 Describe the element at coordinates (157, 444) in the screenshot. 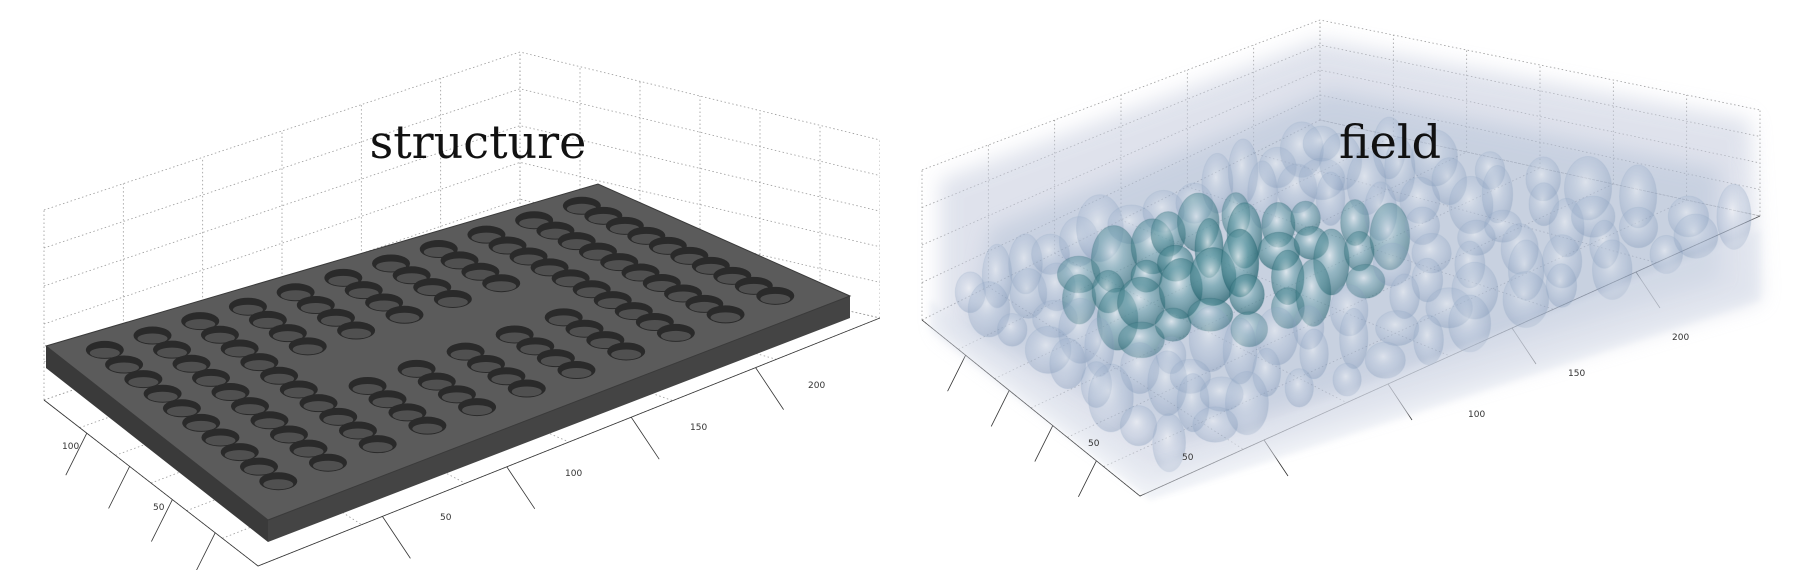

I see `plate-left-side` at that location.